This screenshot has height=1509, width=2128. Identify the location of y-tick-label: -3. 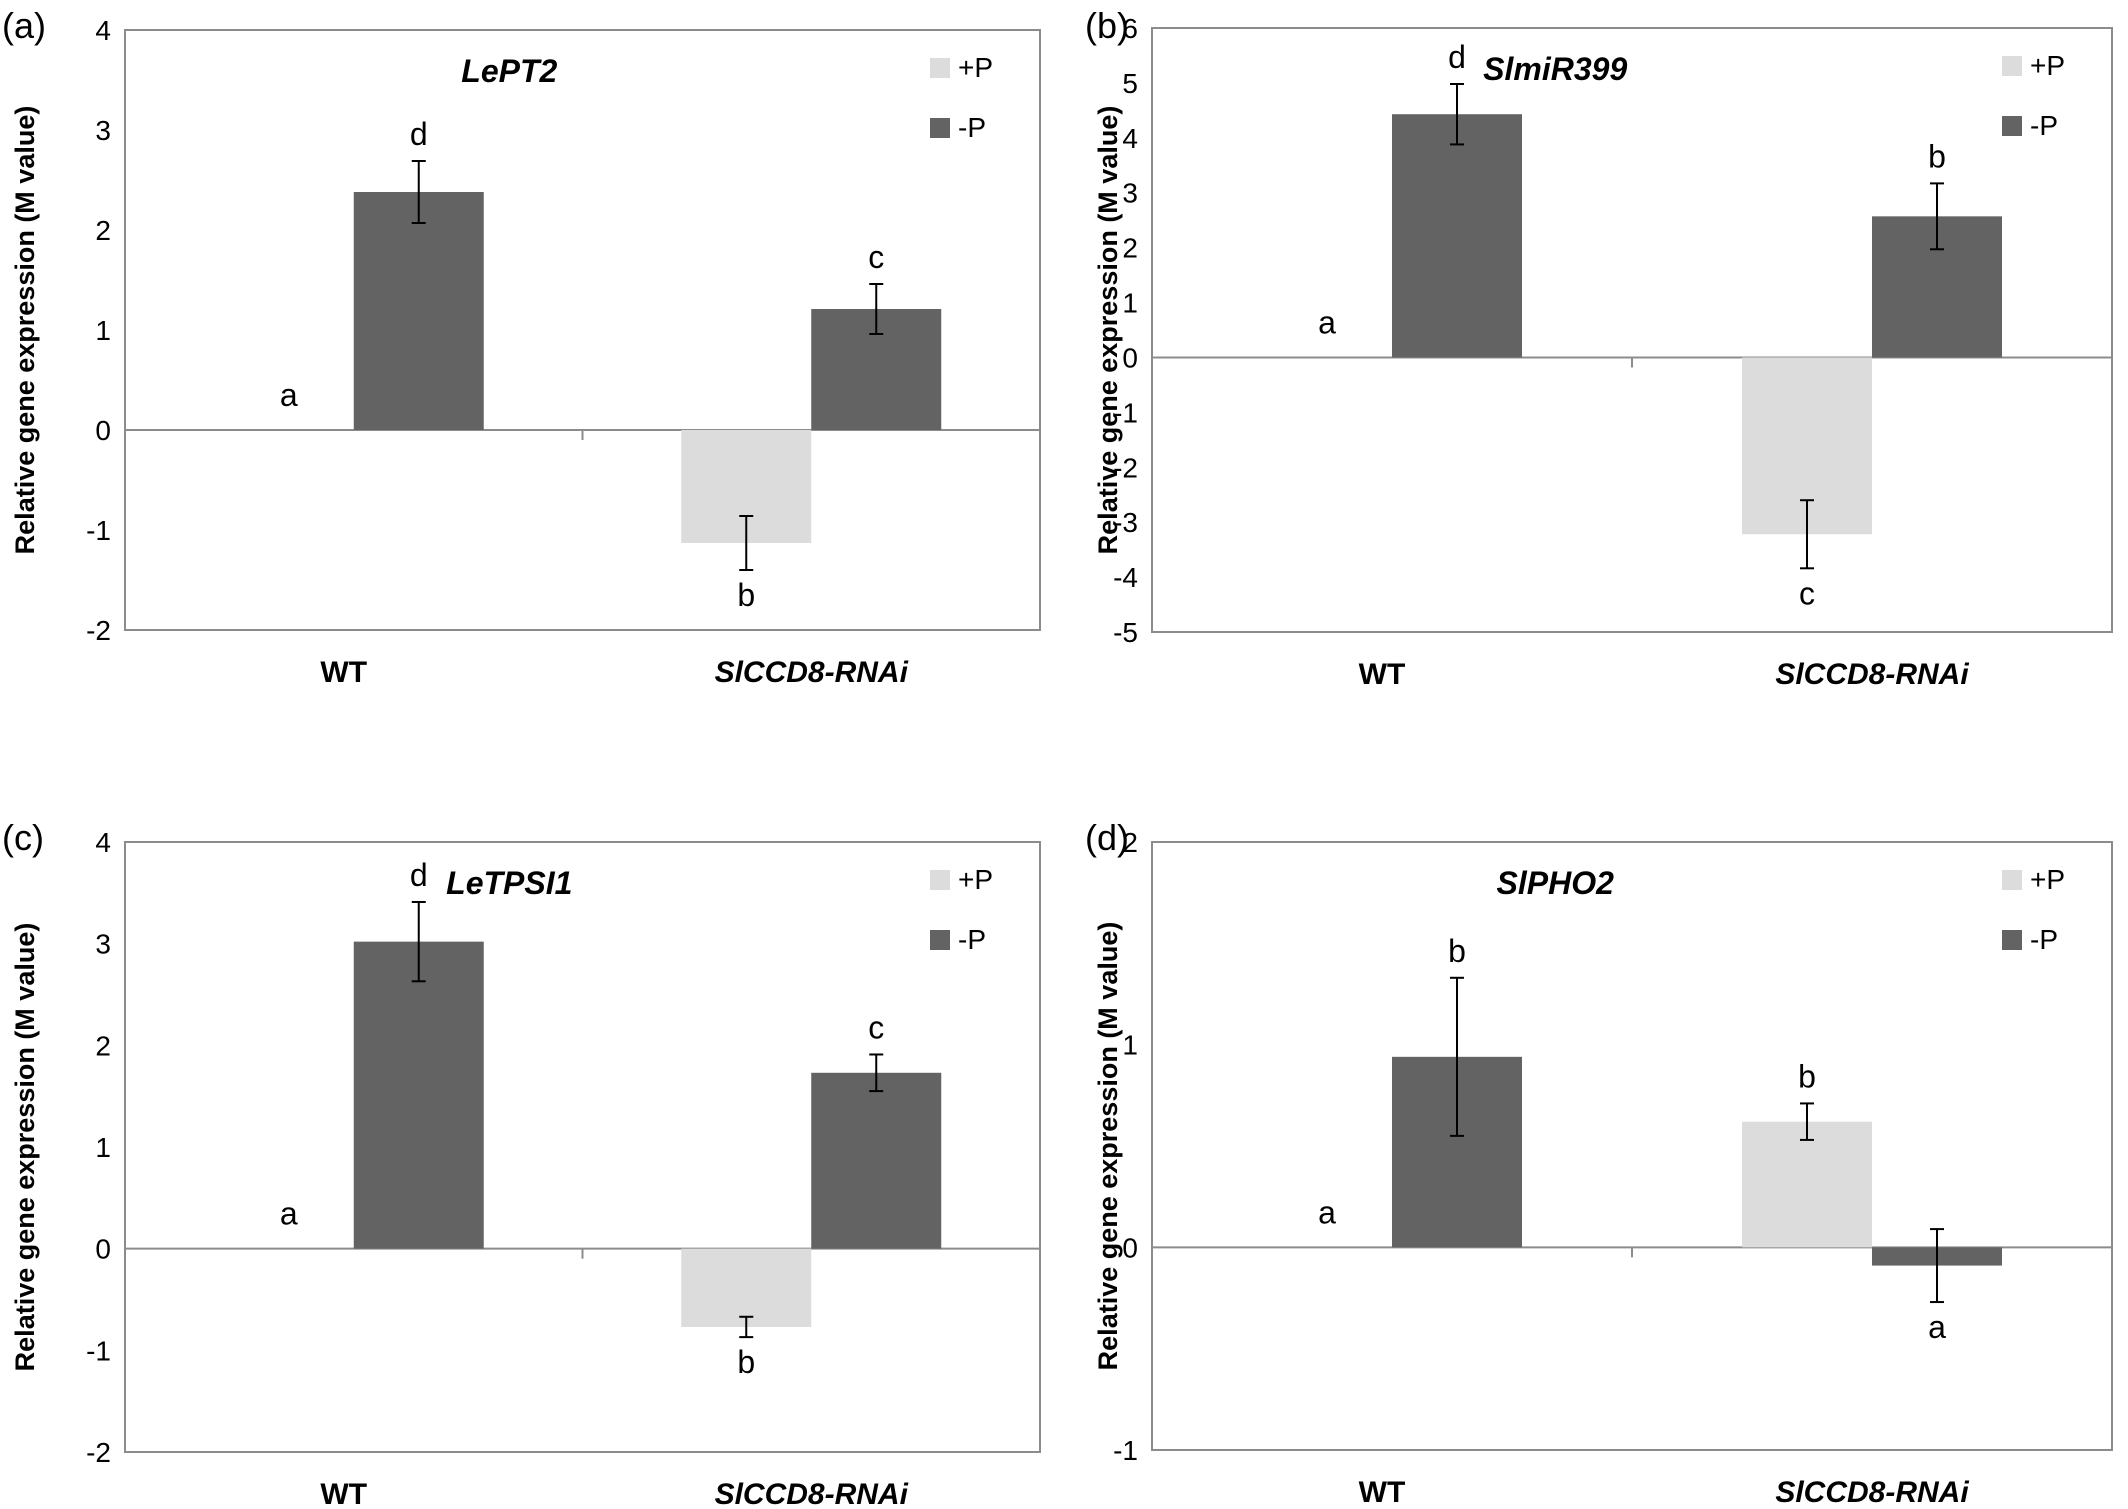
(1125, 522).